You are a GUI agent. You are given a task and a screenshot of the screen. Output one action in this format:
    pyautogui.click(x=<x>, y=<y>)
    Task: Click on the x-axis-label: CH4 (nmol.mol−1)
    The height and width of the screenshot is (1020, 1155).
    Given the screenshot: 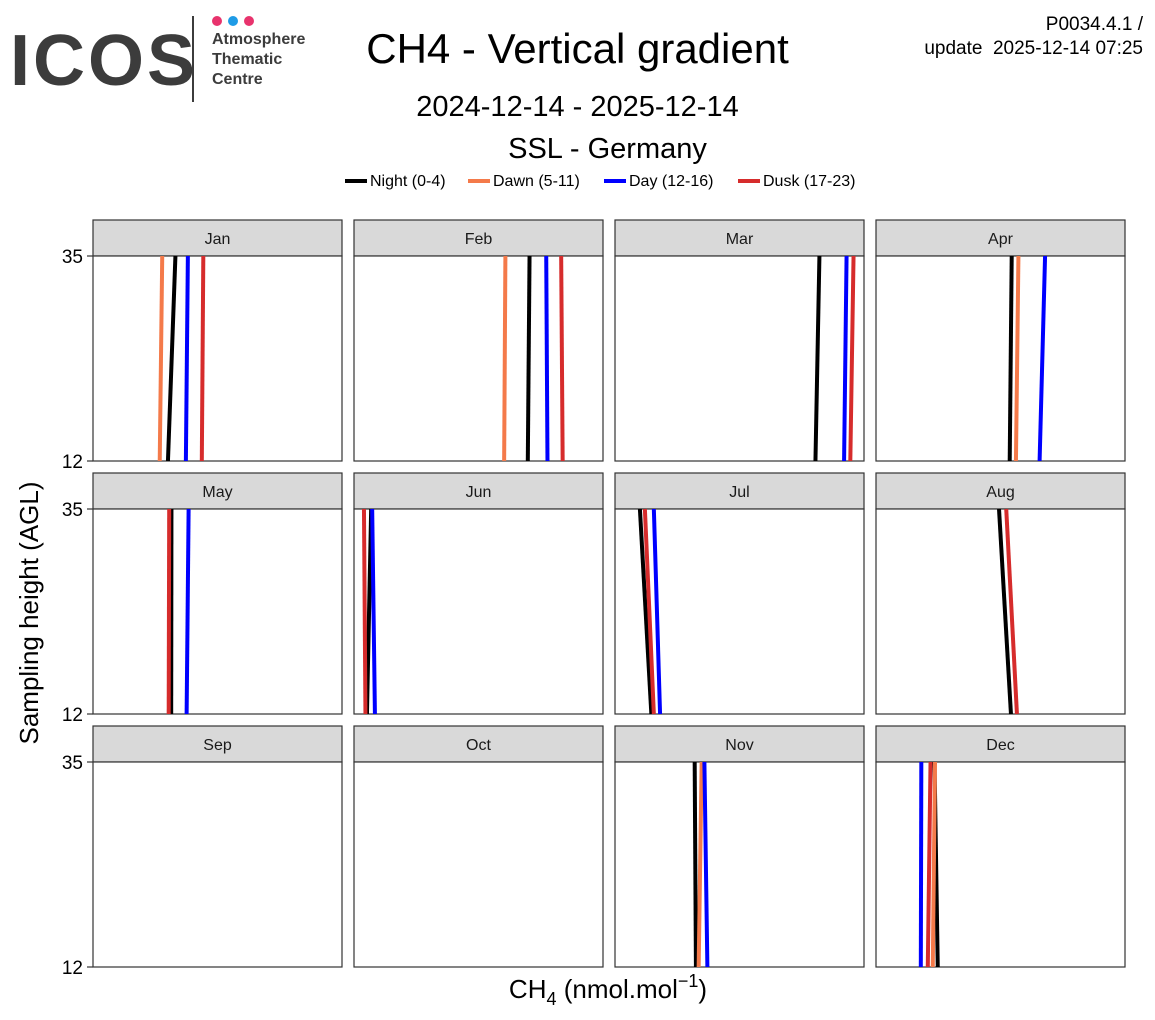 What is the action you would take?
    pyautogui.click(x=608, y=990)
    